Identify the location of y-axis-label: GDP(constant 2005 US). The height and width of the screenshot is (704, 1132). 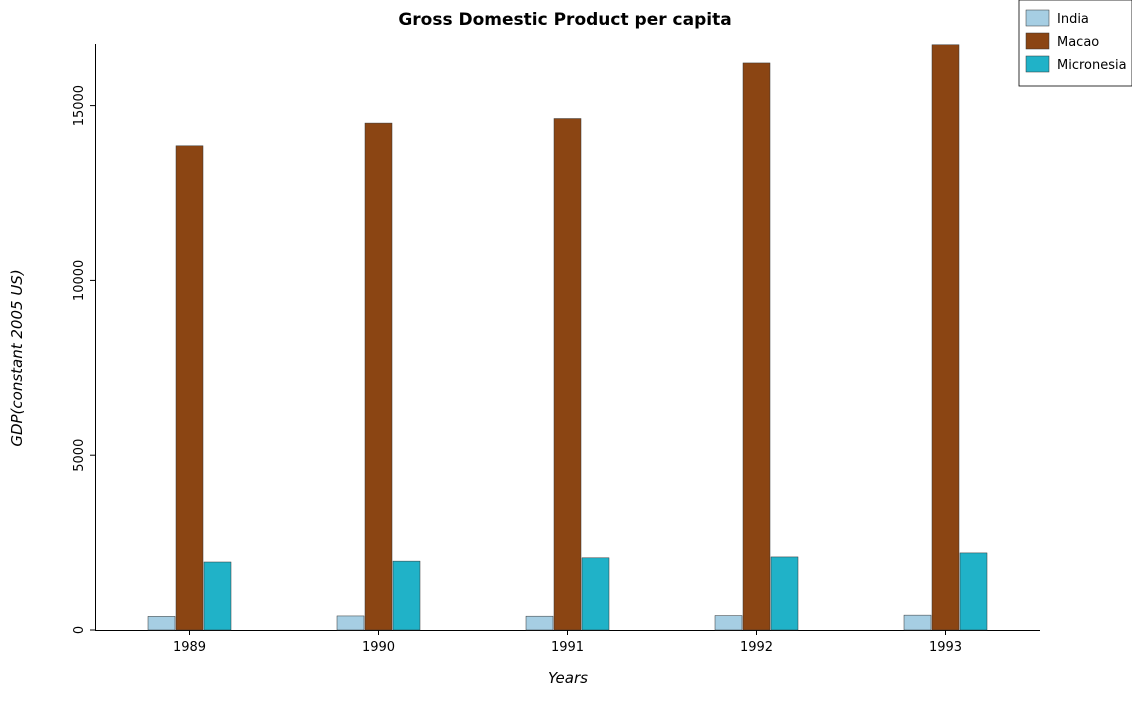
(17, 357).